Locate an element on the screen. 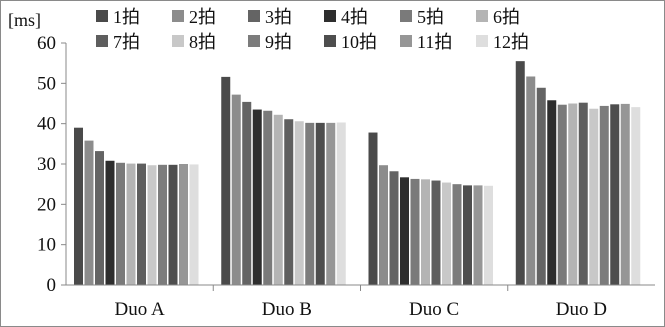 The height and width of the screenshot is (327, 665). legend-label: 6拍 is located at coordinates (506, 17).